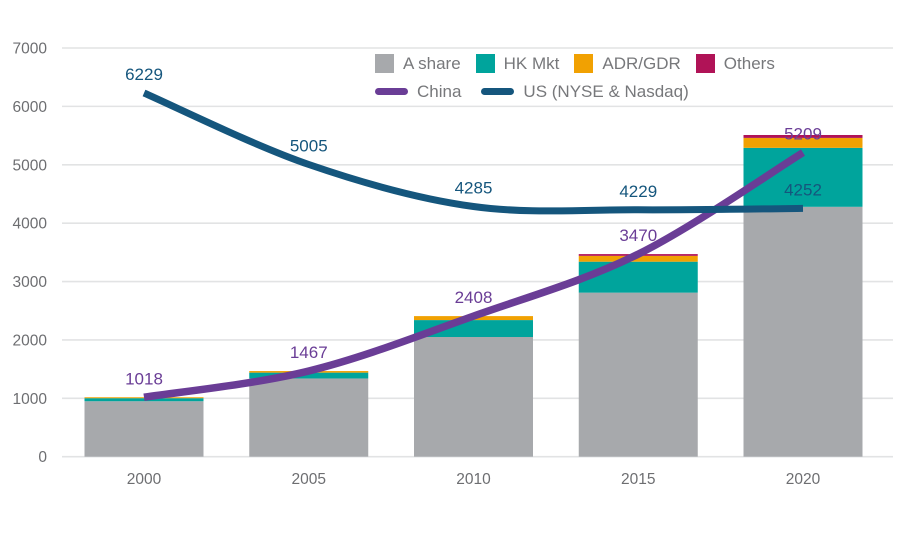 This screenshot has width=900, height=545. What do you see at coordinates (474, 188) in the screenshot?
I see `data-label-us-nyse-nasdaq-: 4285` at bounding box center [474, 188].